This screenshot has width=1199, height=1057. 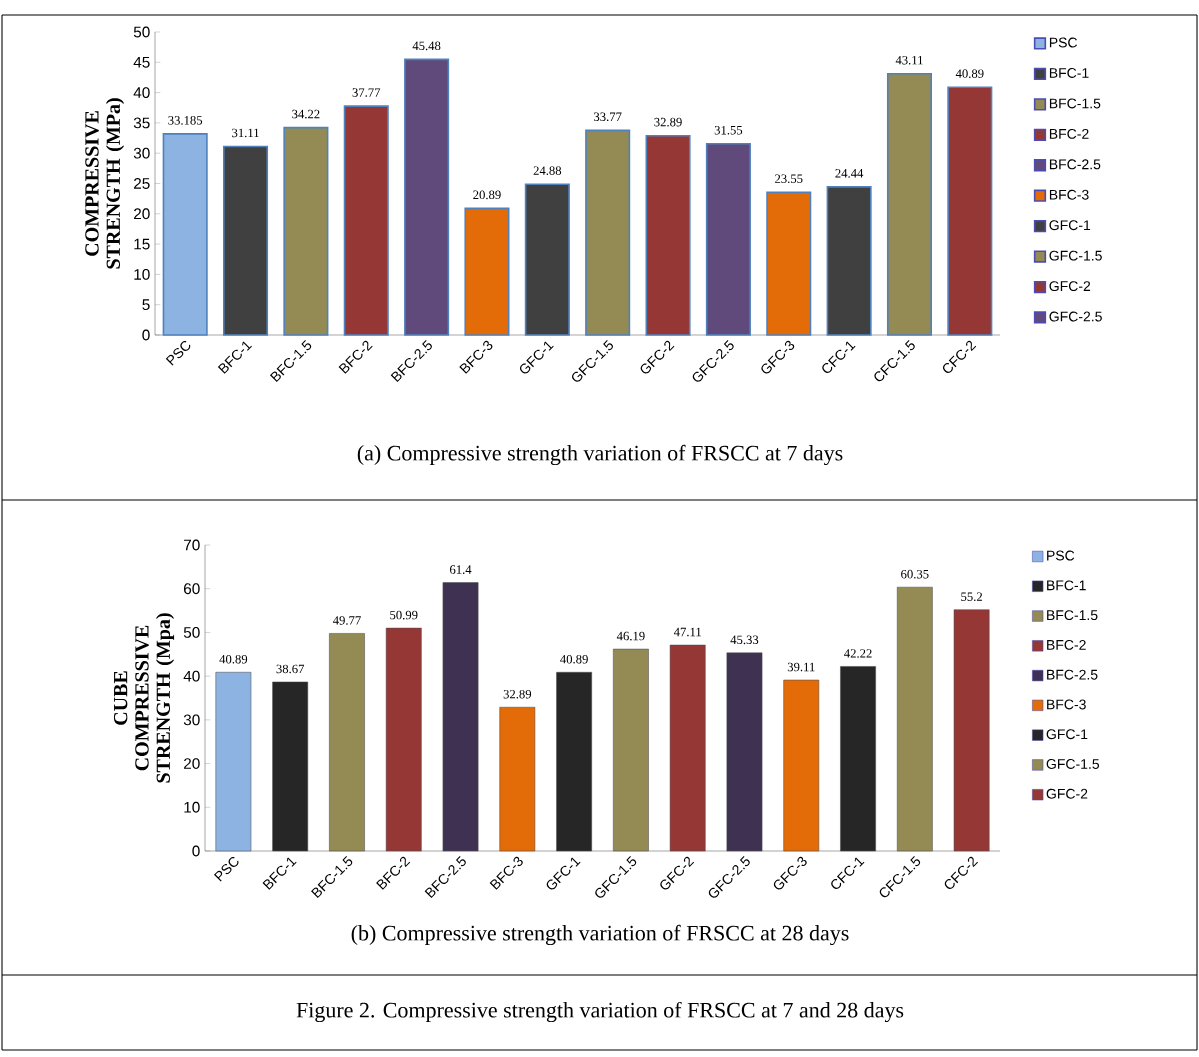 I want to click on data-label: 31.11, so click(x=245, y=133).